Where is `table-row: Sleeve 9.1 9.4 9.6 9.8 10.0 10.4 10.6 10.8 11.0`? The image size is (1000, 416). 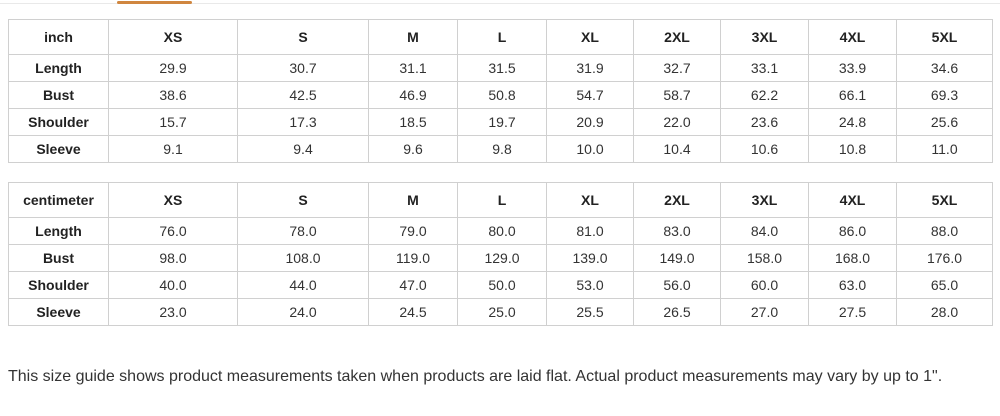
table-row: Sleeve 9.1 9.4 9.6 9.8 10.0 10.4 10.6 10.8 11.0 is located at coordinates (500, 149).